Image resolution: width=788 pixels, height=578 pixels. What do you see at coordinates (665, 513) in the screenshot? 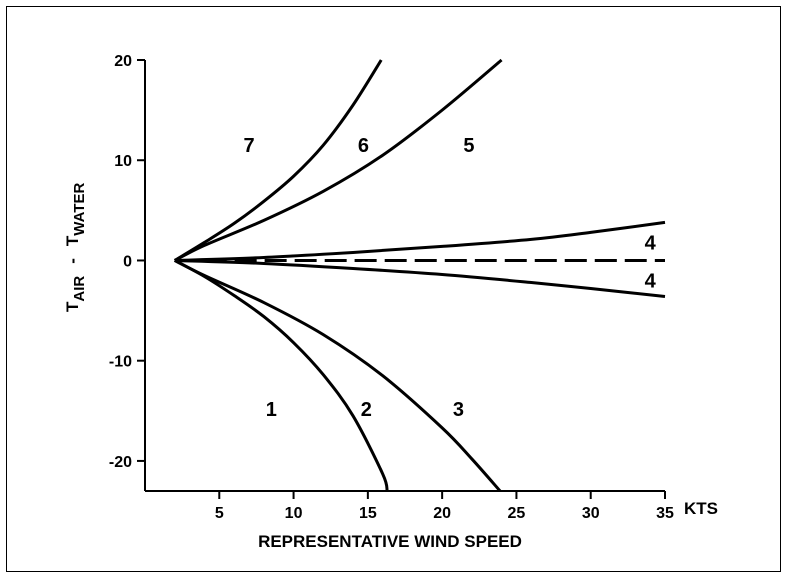
I see `x-tick-label: 35` at bounding box center [665, 513].